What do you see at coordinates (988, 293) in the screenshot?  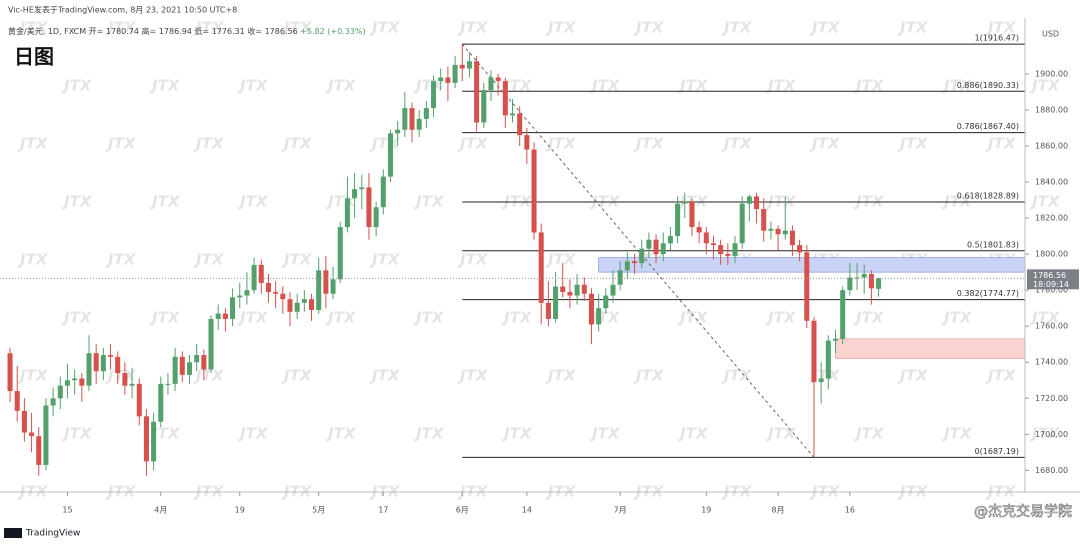 I see `fib-label: 0.382(1774.77)` at bounding box center [988, 293].